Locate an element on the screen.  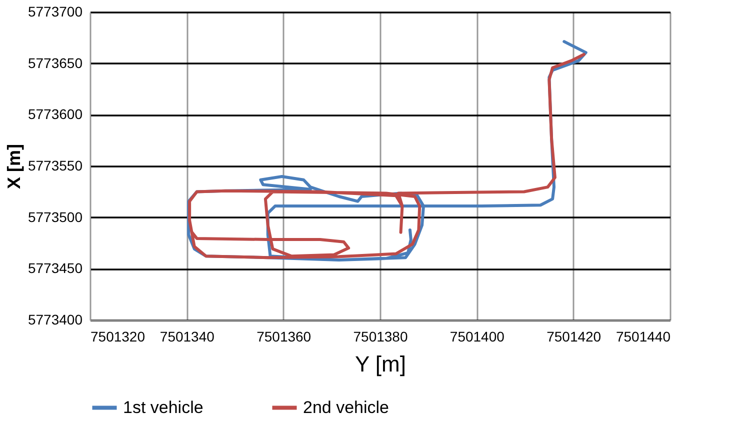
legend-label: 1st vehicle is located at coordinates (163, 407).